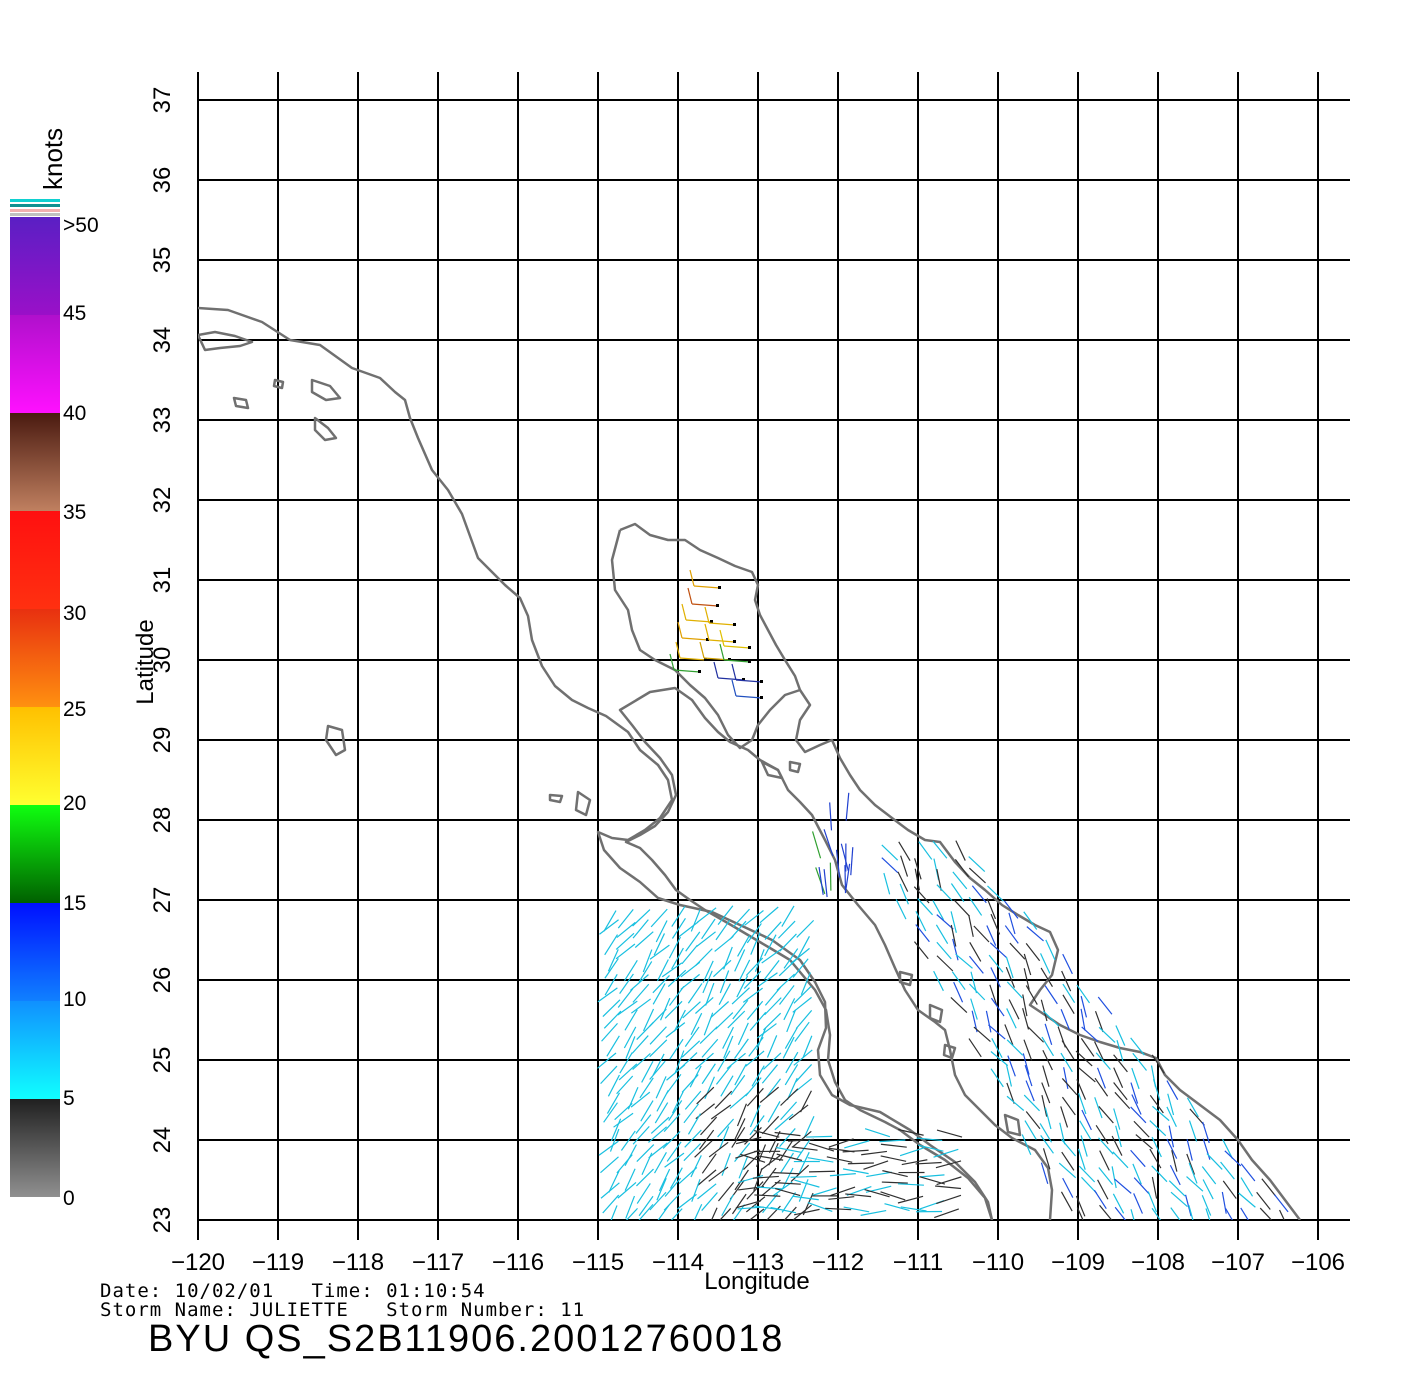 The height and width of the screenshot is (1400, 1420). I want to click on product-title: BYU QS_S2B11906.20012760018, so click(466, 1339).